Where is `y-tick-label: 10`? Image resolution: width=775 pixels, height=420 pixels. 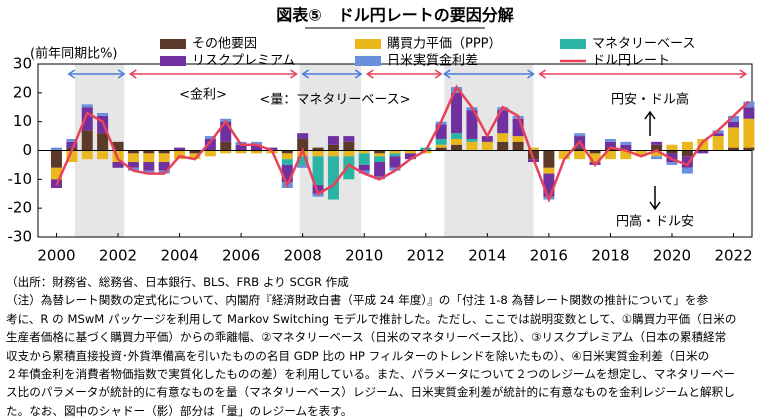 y-tick-label: 10 is located at coordinates (22, 121).